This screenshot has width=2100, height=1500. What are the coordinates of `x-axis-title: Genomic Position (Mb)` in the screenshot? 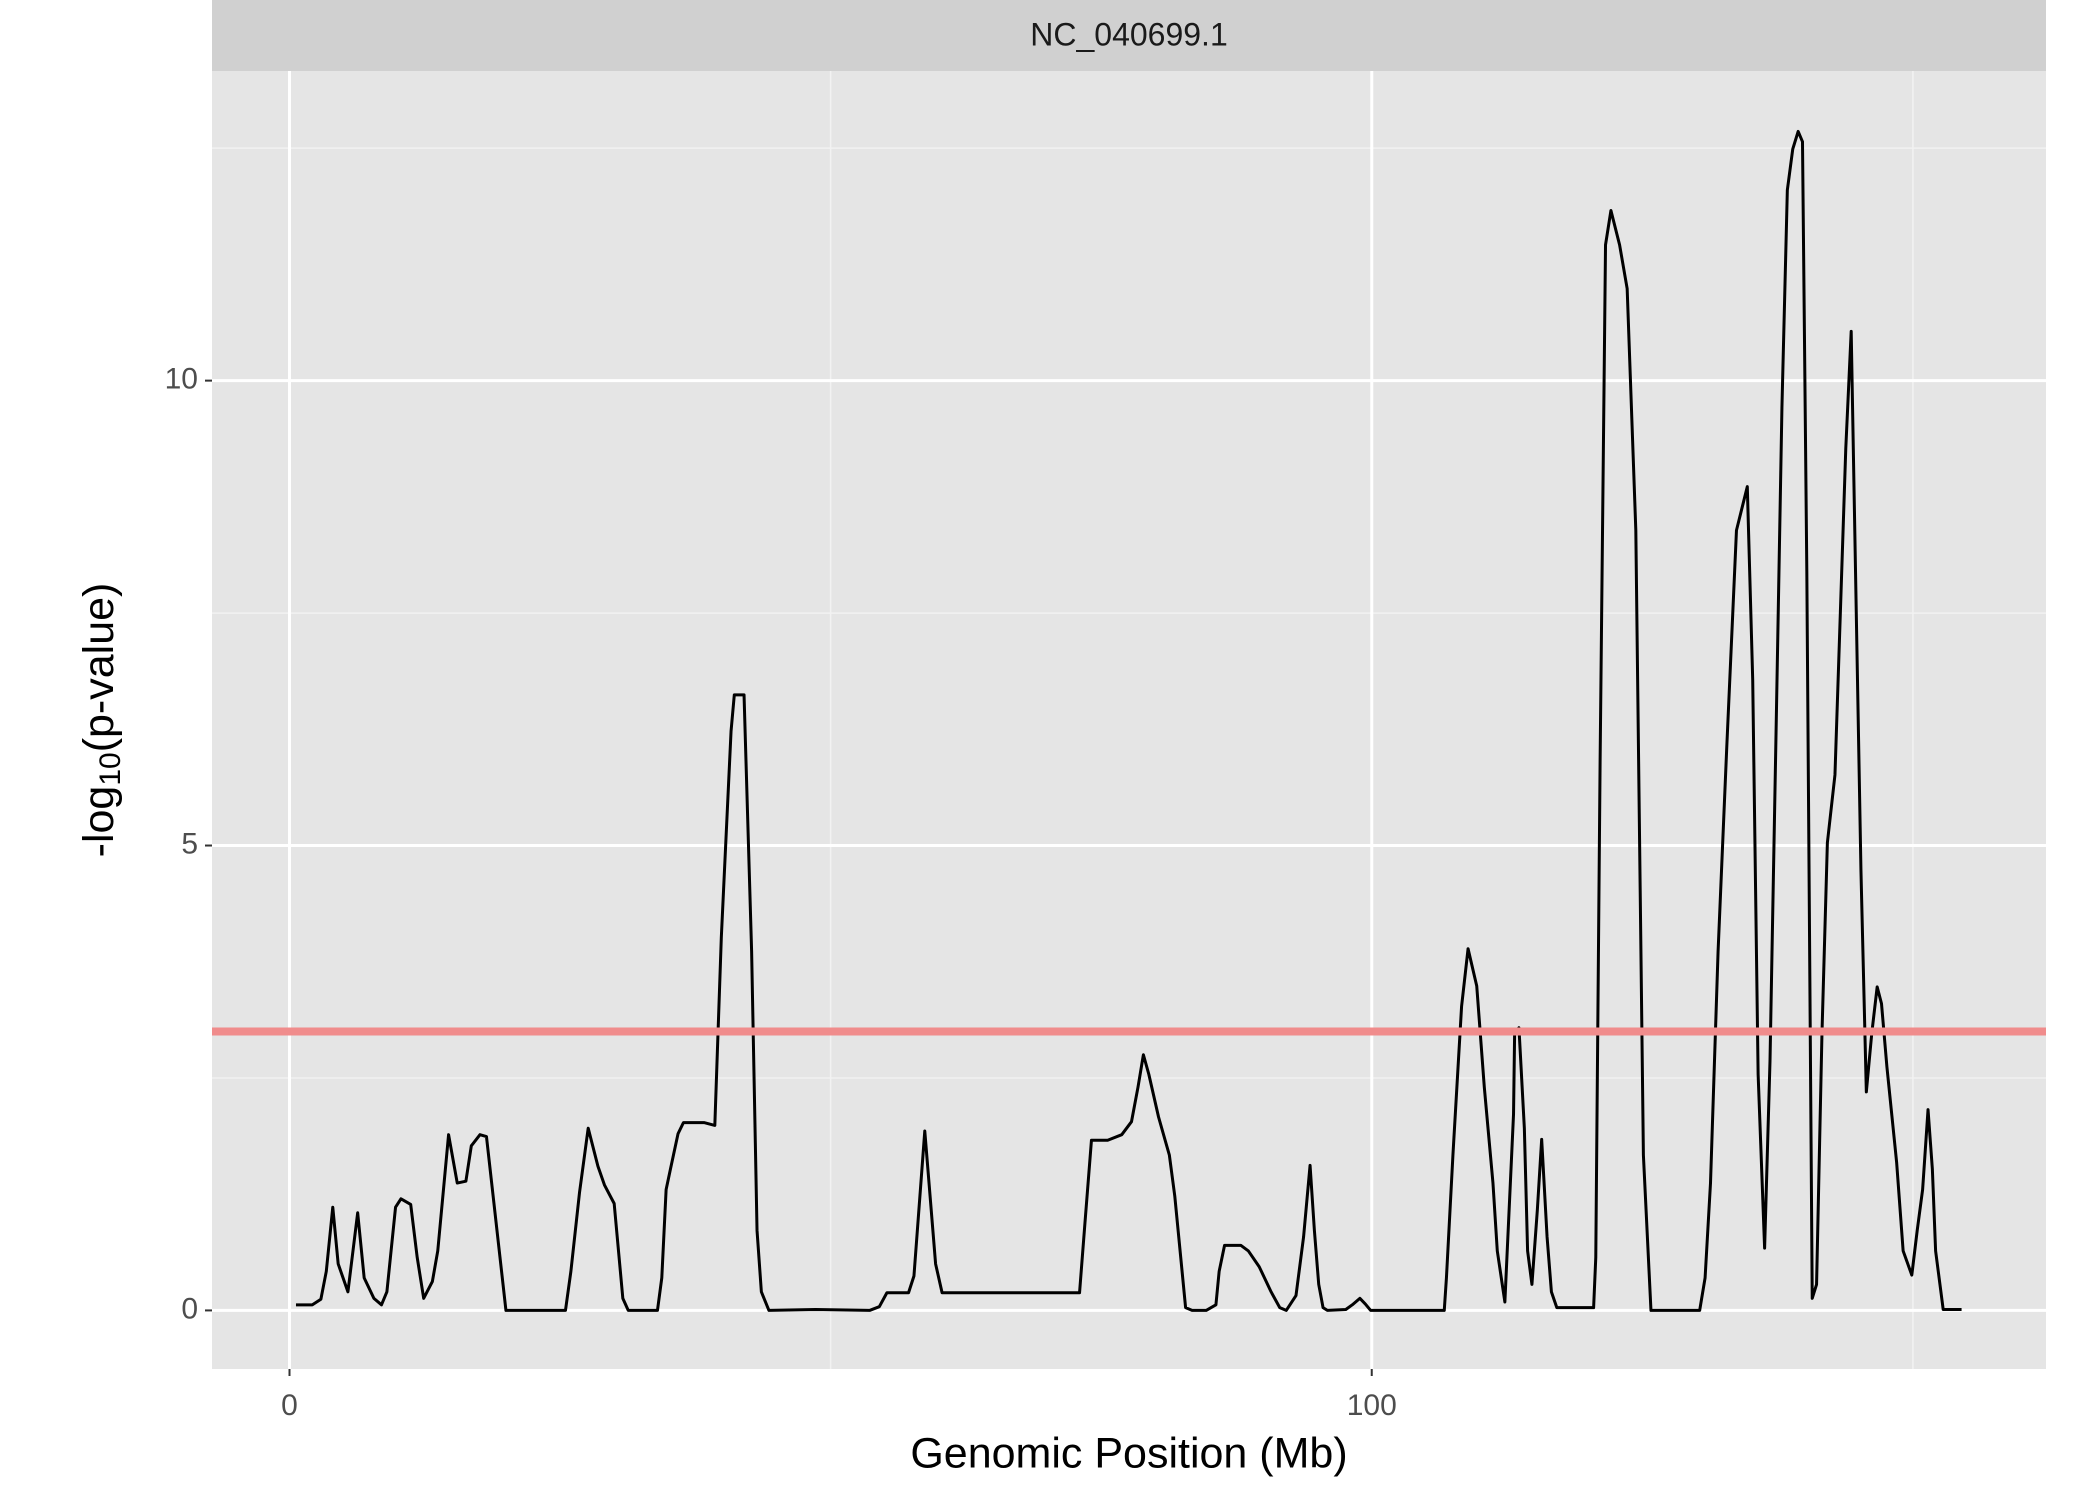 It's located at (1128, 1453).